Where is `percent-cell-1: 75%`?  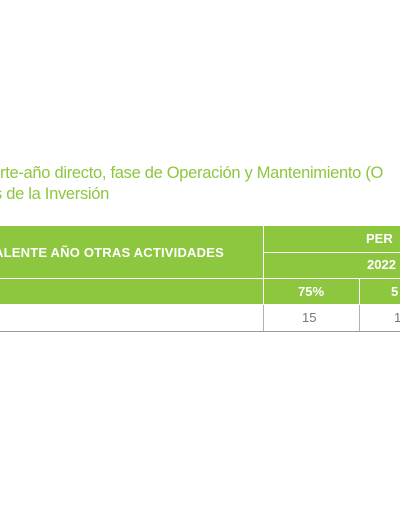
percent-cell-1: 75% is located at coordinates (311, 291).